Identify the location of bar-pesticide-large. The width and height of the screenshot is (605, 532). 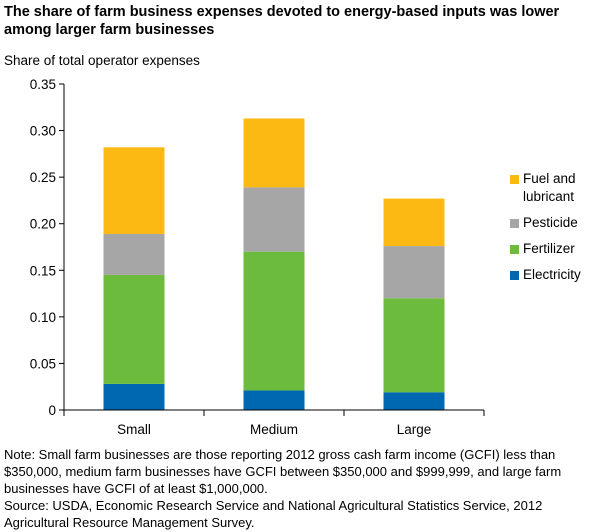
(414, 272).